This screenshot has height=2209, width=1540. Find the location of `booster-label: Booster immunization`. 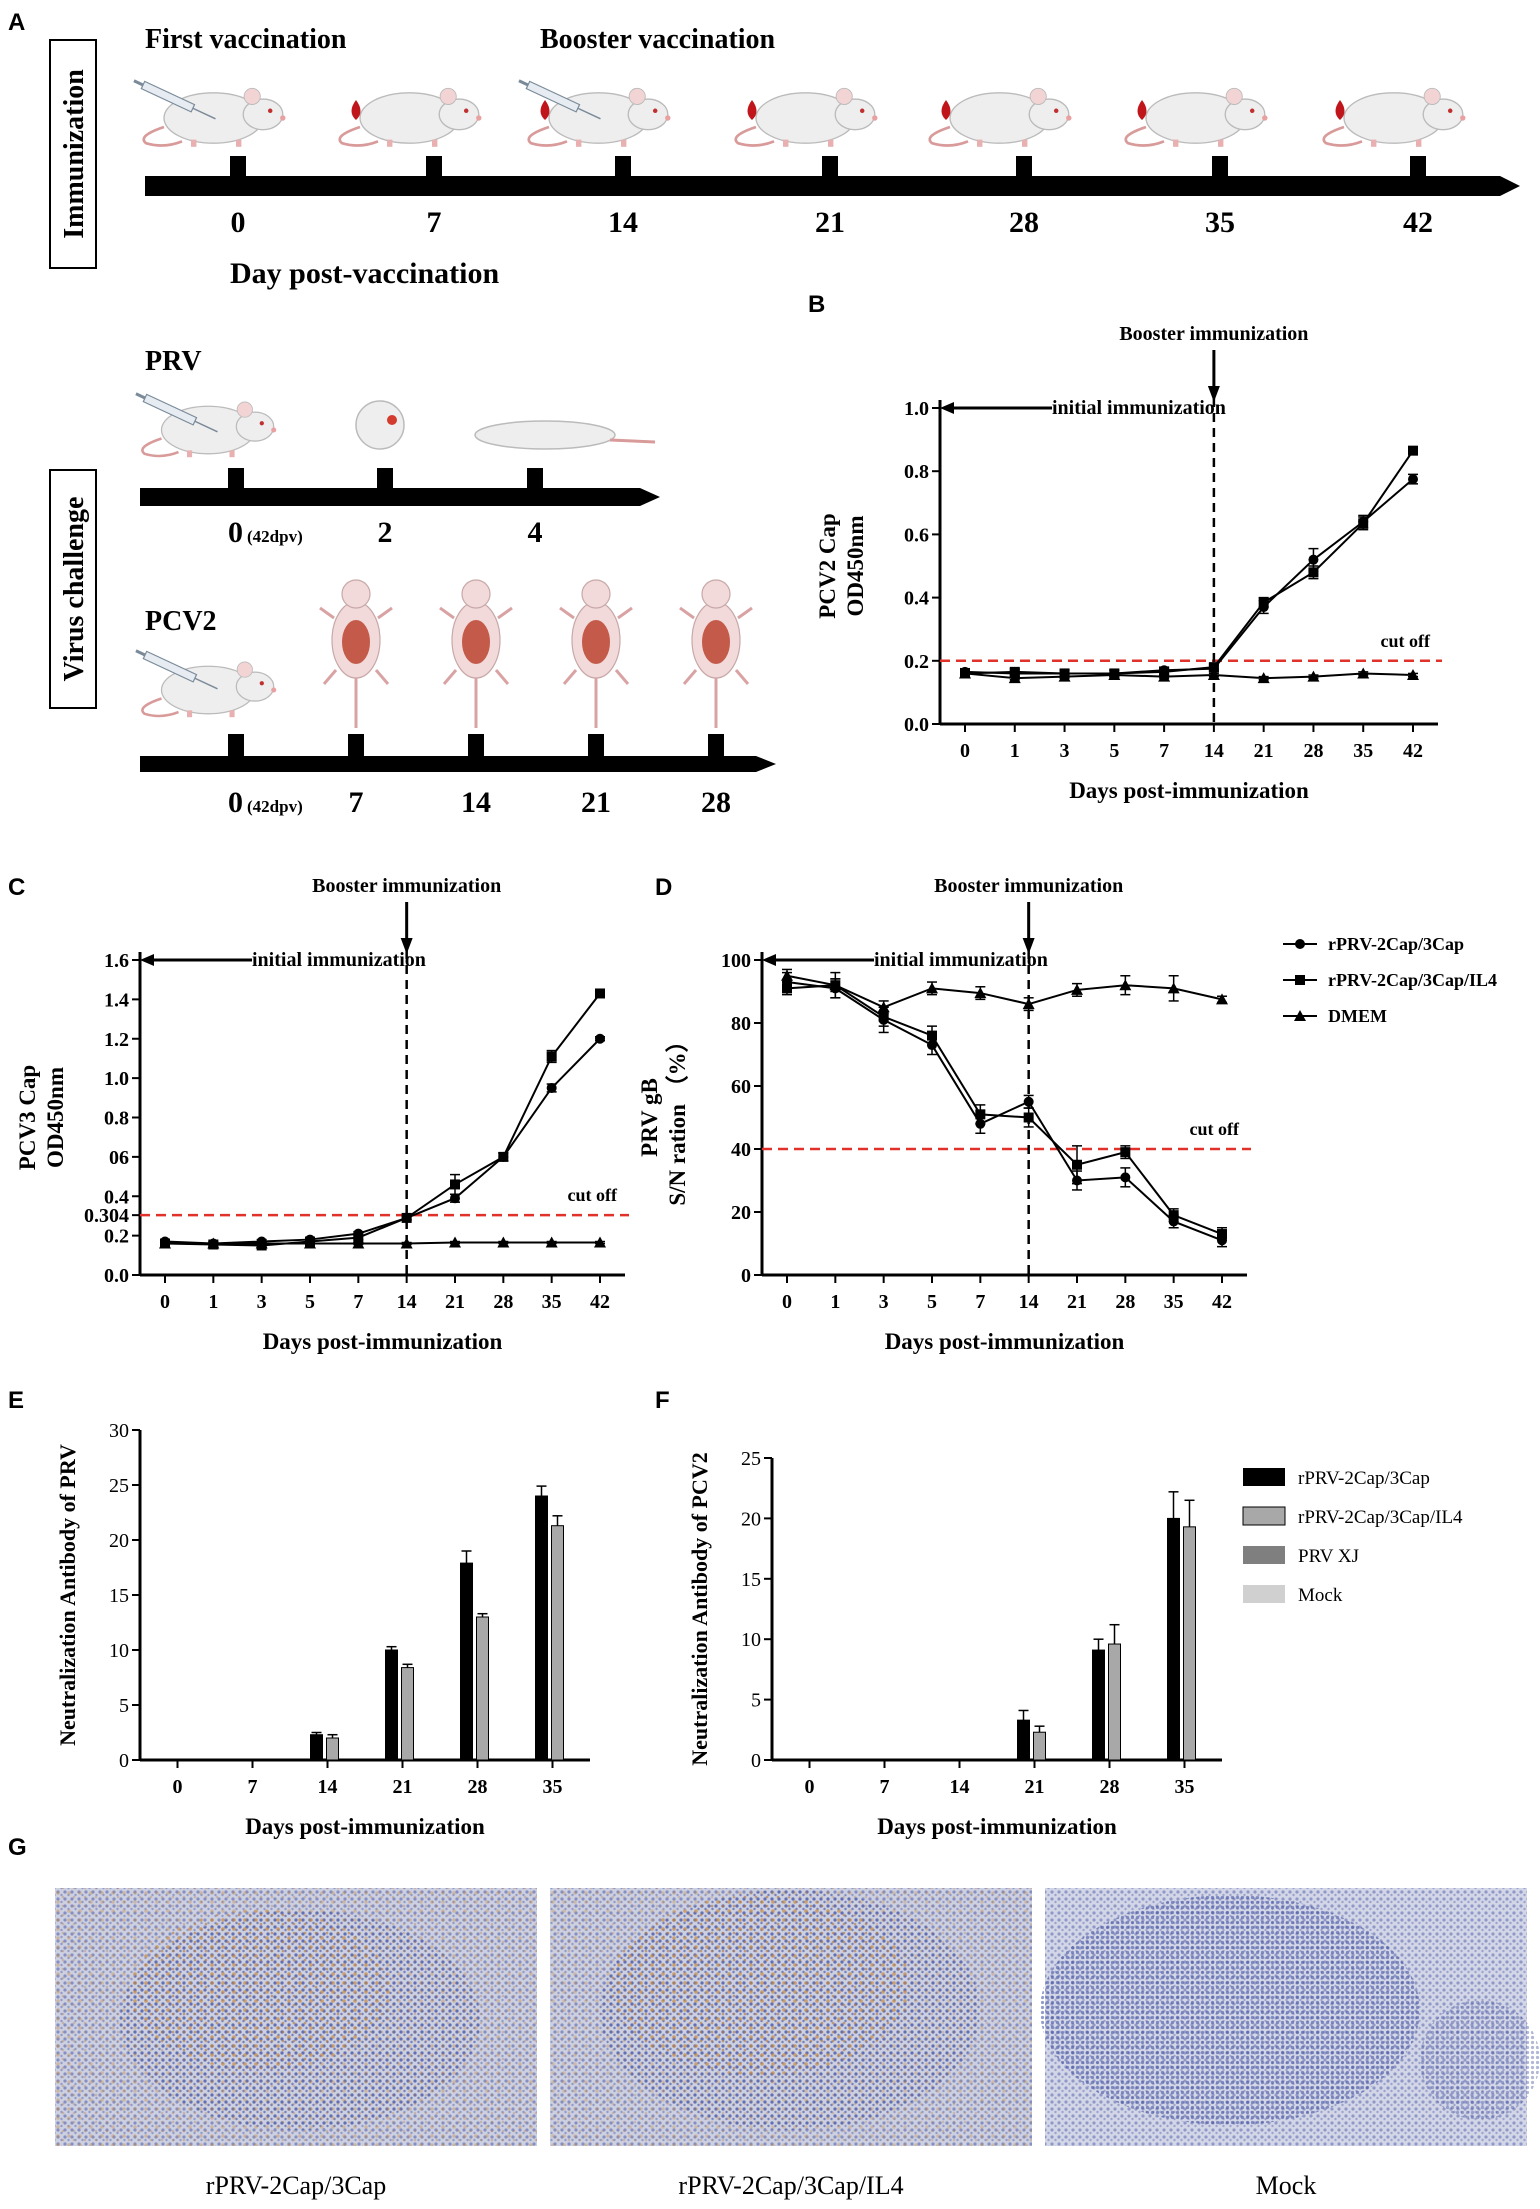

booster-label: Booster immunization is located at coordinates (1028, 886).